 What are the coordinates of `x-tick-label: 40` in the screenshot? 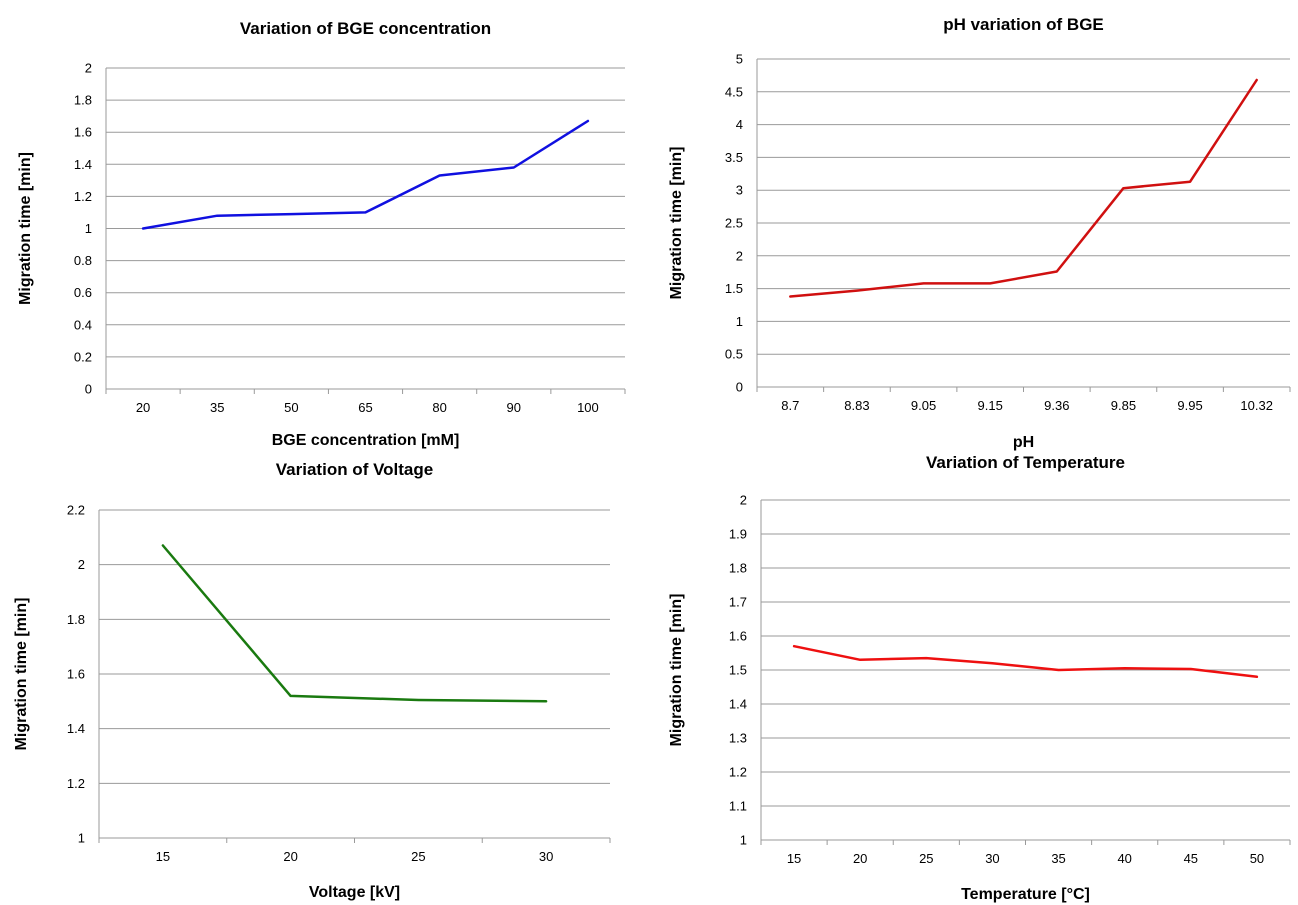 It's located at (1124, 858).